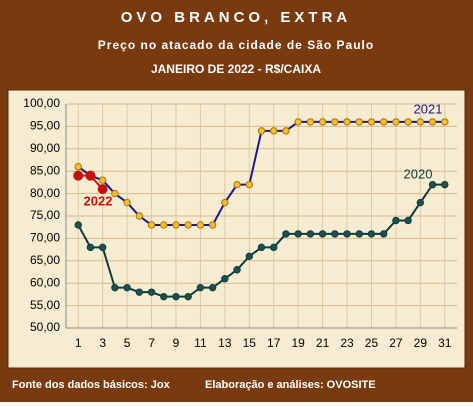 The height and width of the screenshot is (407, 473). I want to click on series-label: 2021, so click(428, 108).